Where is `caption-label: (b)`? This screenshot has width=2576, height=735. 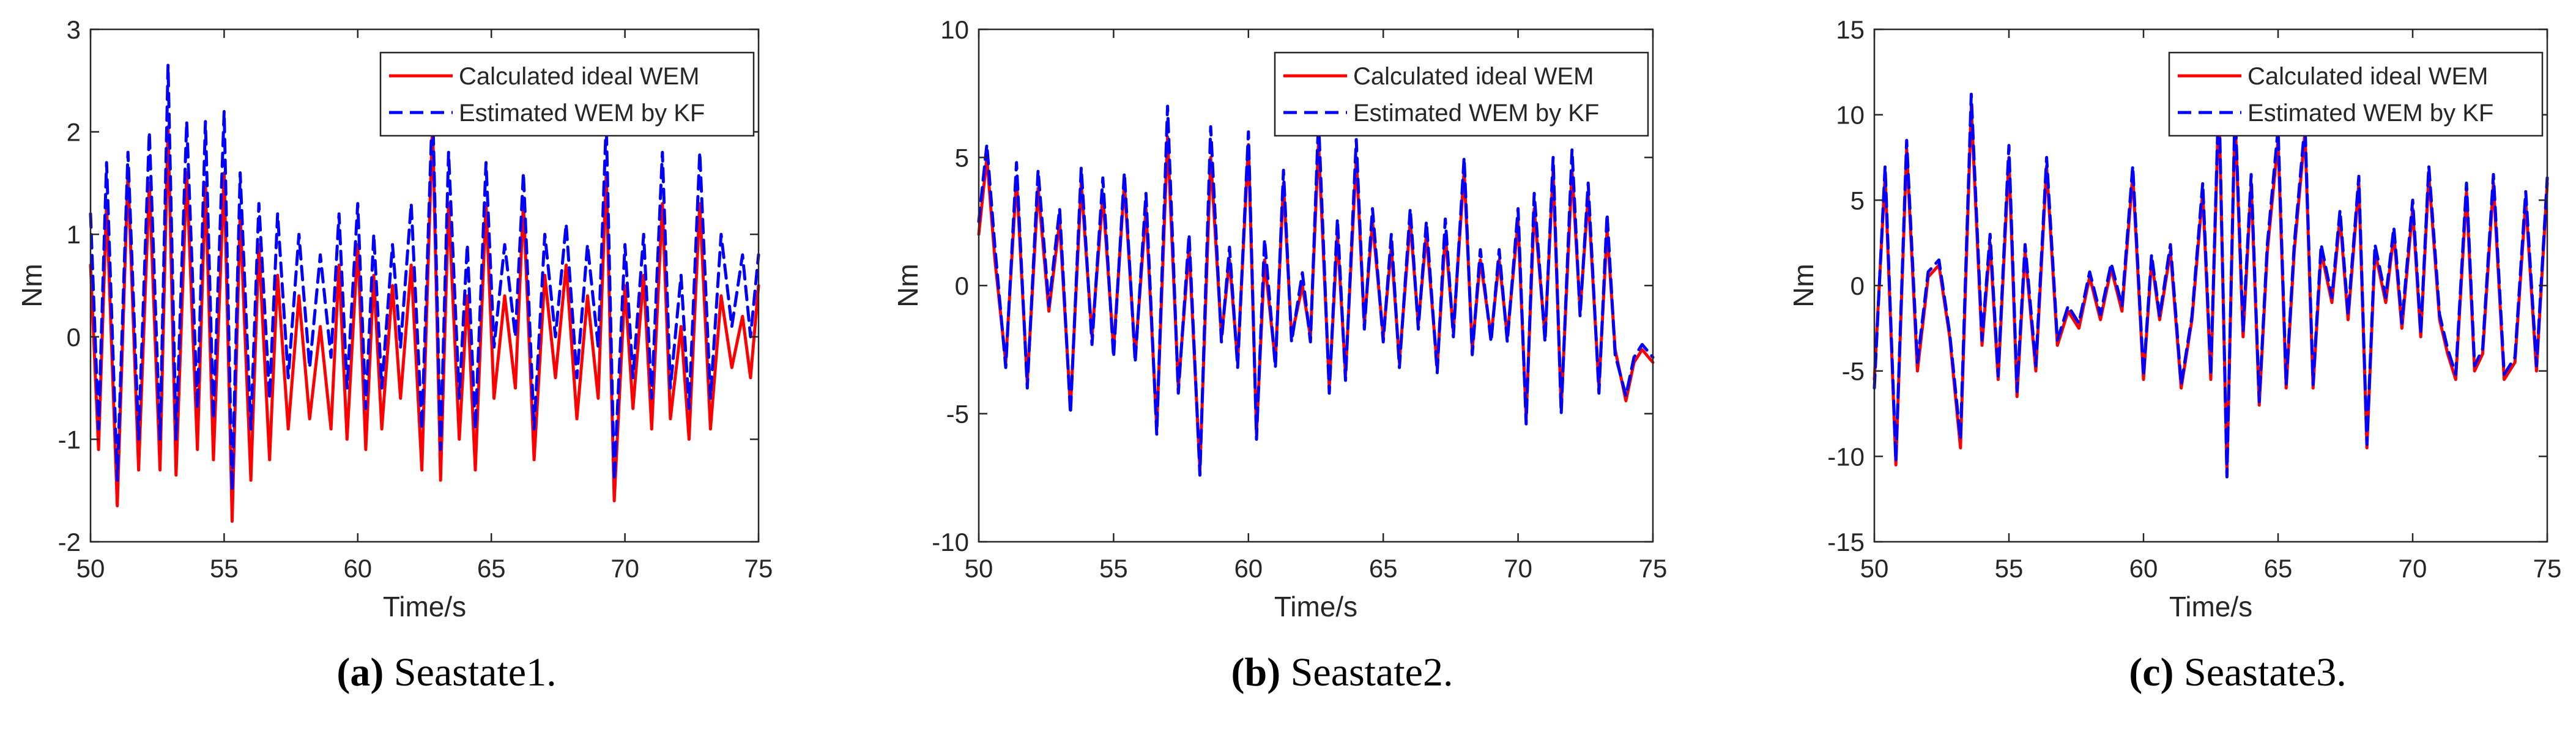 caption-label: (b) is located at coordinates (1256, 672).